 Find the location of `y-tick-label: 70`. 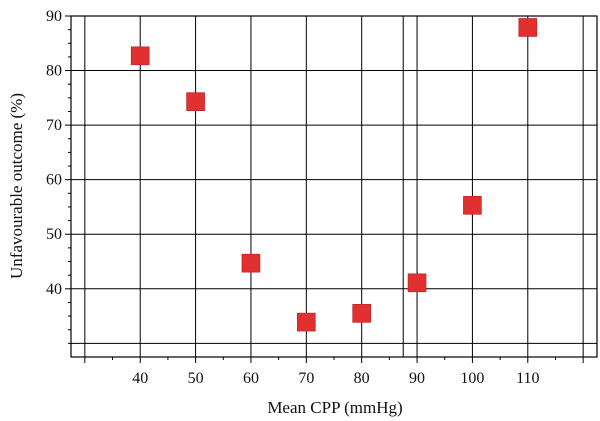

y-tick-label: 70 is located at coordinates (54, 125).